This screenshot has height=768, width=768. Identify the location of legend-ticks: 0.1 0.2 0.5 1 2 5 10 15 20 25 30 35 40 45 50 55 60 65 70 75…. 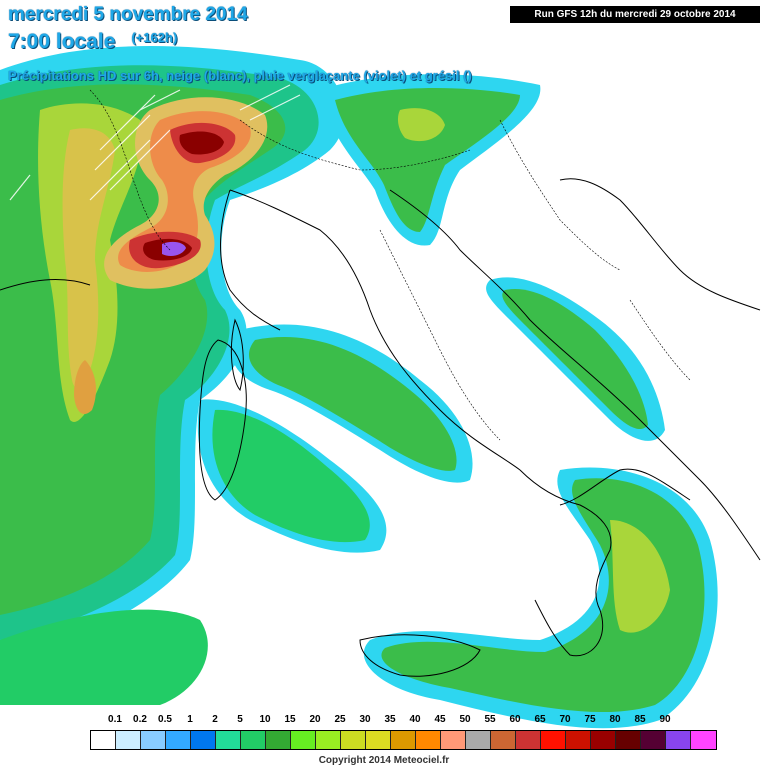
(384, 721).